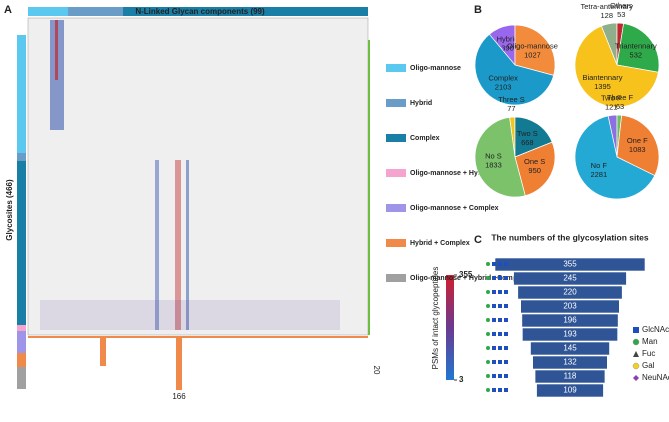 Image resolution: width=669 pixels, height=422 pixels. I want to click on colorbar-label: PSMs of intact glycopeptides, so click(435, 318).